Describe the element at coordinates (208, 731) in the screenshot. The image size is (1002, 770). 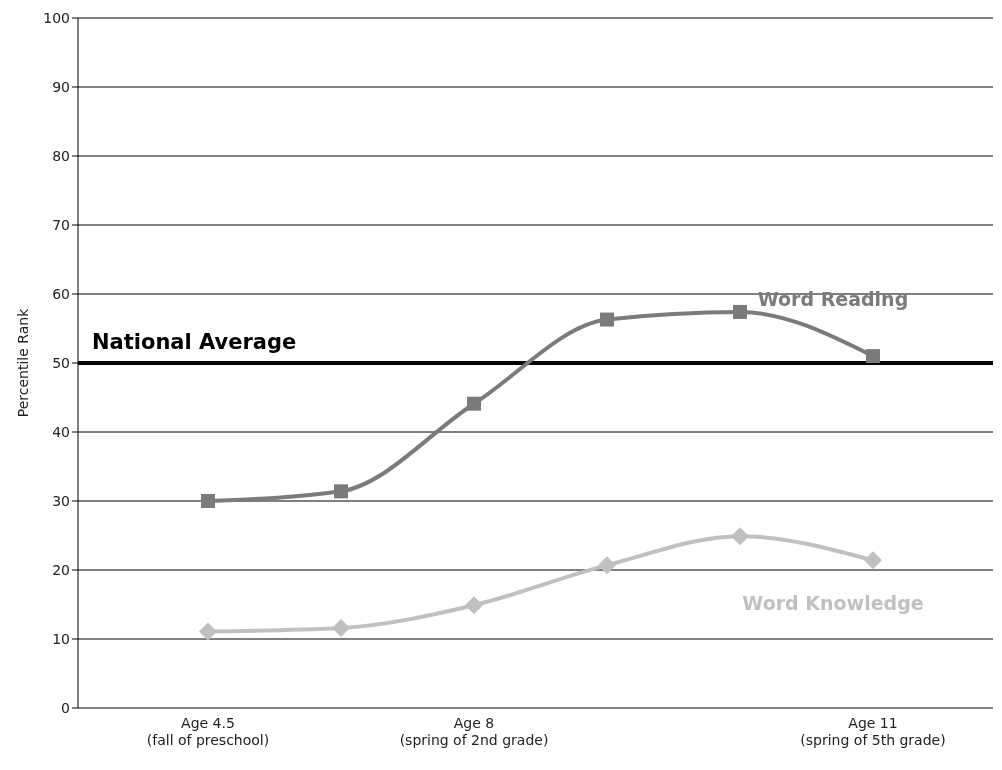
I see `x-tick-label: Age 4.5 (fall of preschool)` at that location.